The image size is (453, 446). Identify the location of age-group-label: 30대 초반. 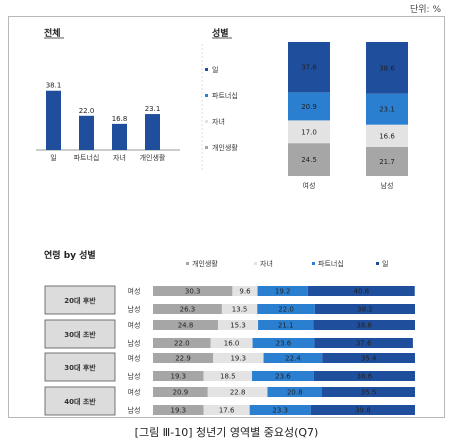
(80, 334).